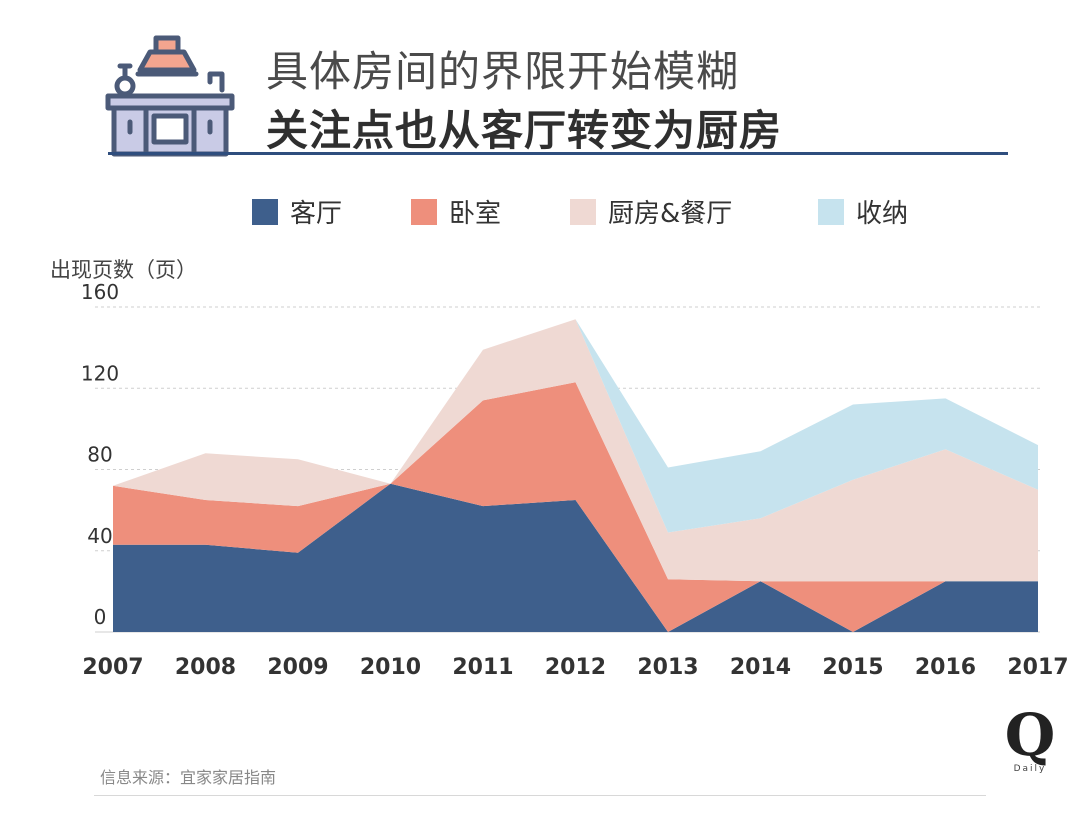  I want to click on legend-label: 卧室, so click(475, 214).